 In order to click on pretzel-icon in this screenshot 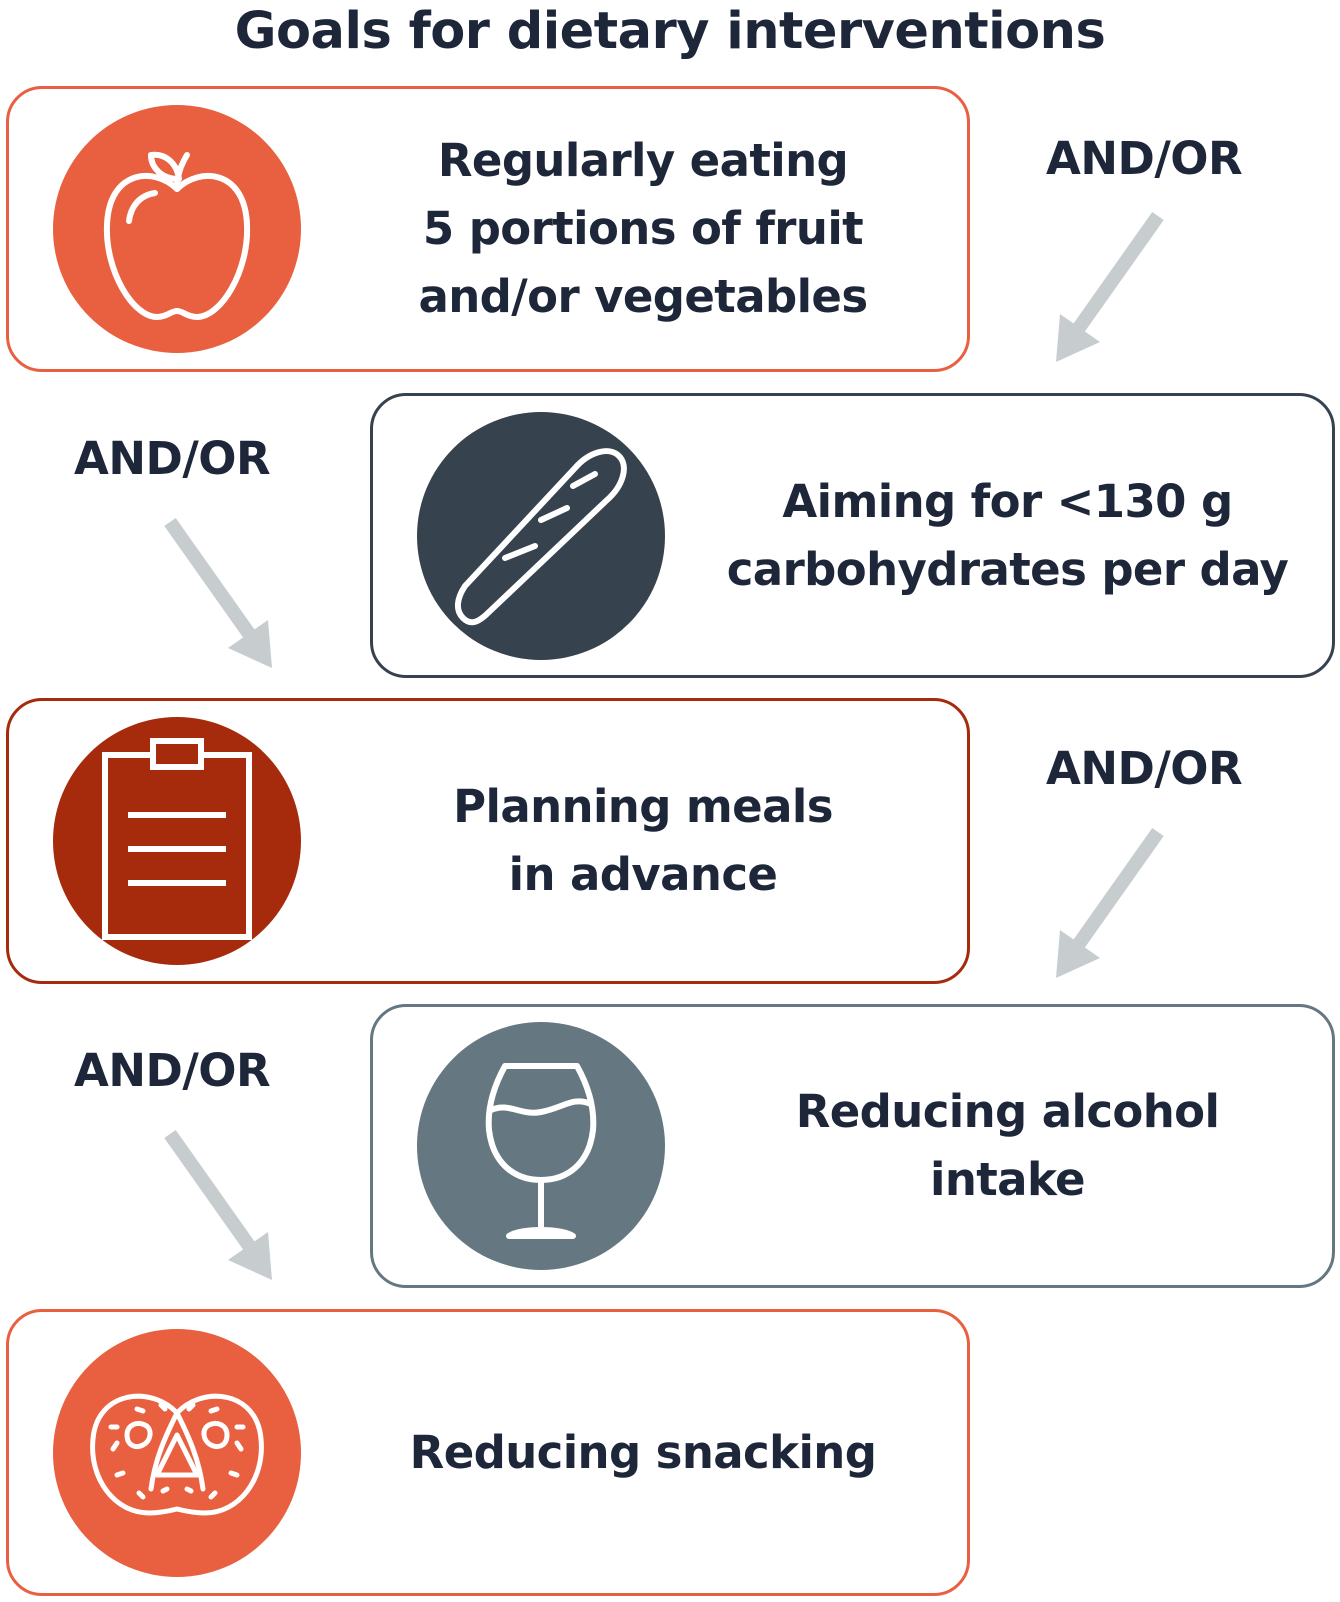, I will do `click(177, 1454)`.